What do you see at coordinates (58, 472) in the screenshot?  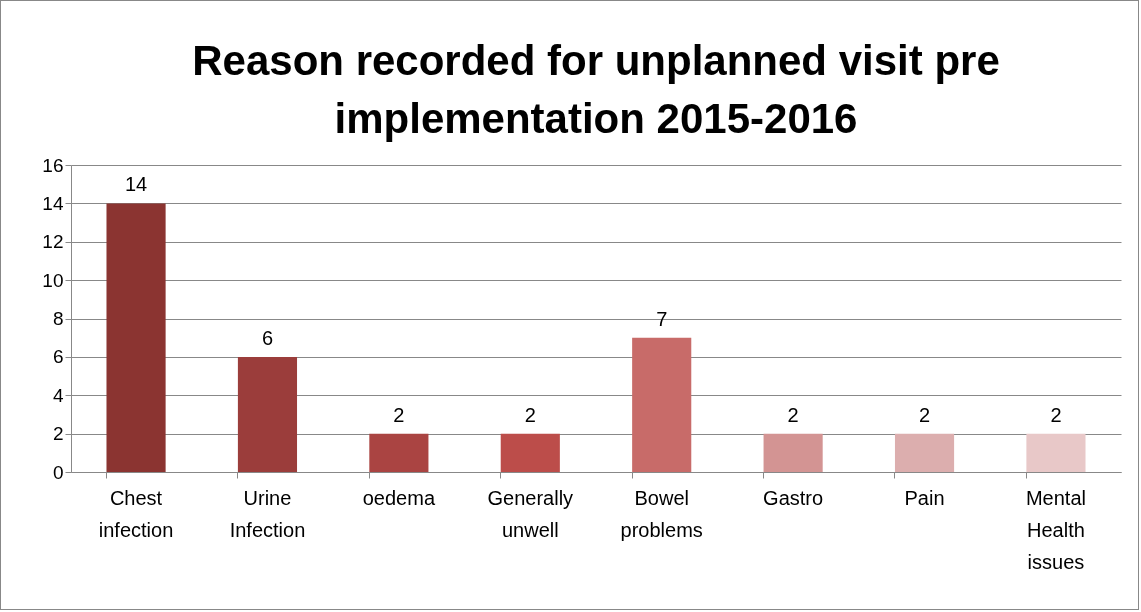 I see `y-tick-label: 0` at bounding box center [58, 472].